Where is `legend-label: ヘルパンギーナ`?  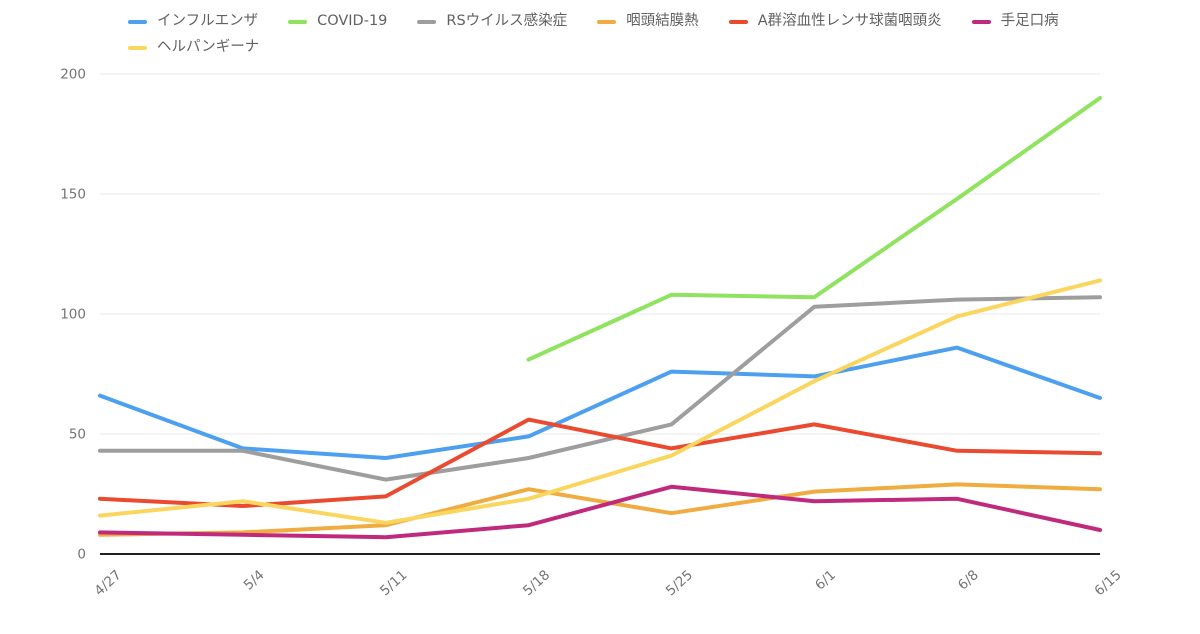 legend-label: ヘルパンギーナ is located at coordinates (208, 47).